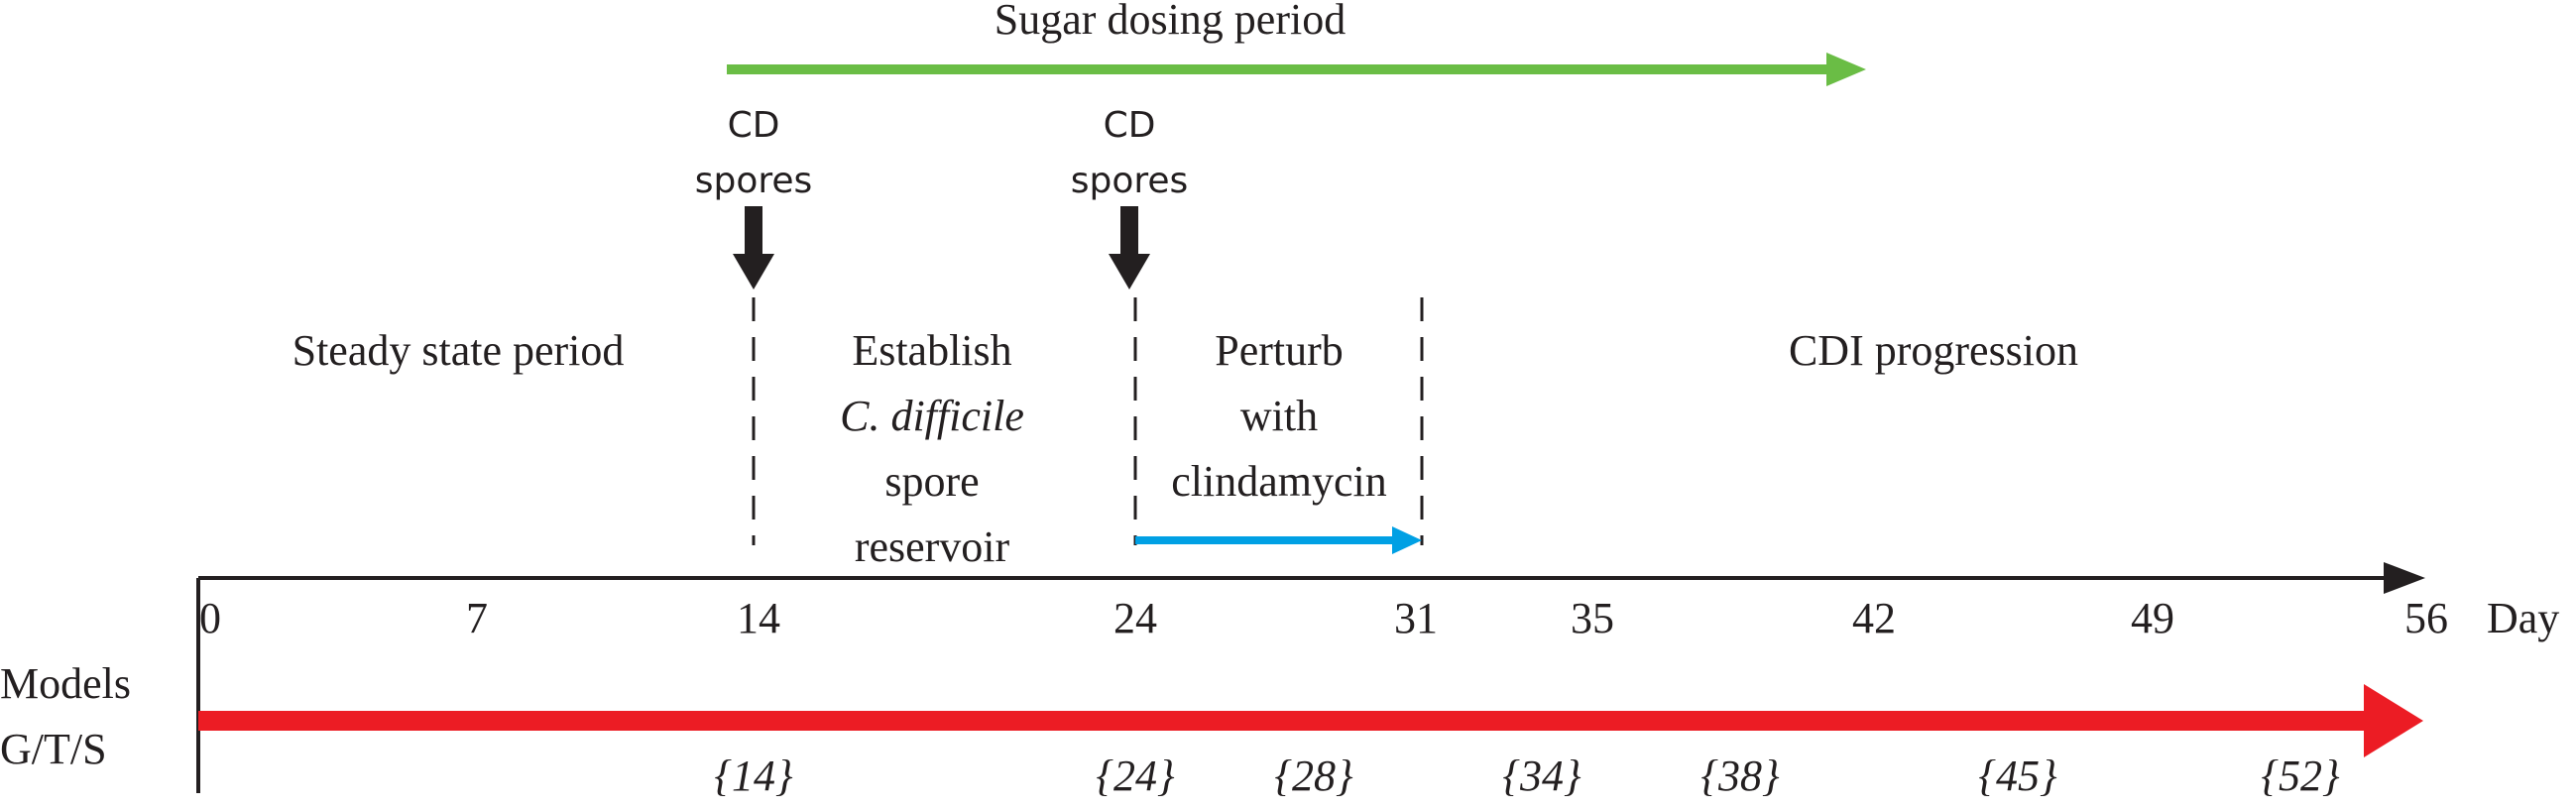 Image resolution: width=2576 pixels, height=809 pixels. I want to click on models-label-line2: G/T/S, so click(54, 749).